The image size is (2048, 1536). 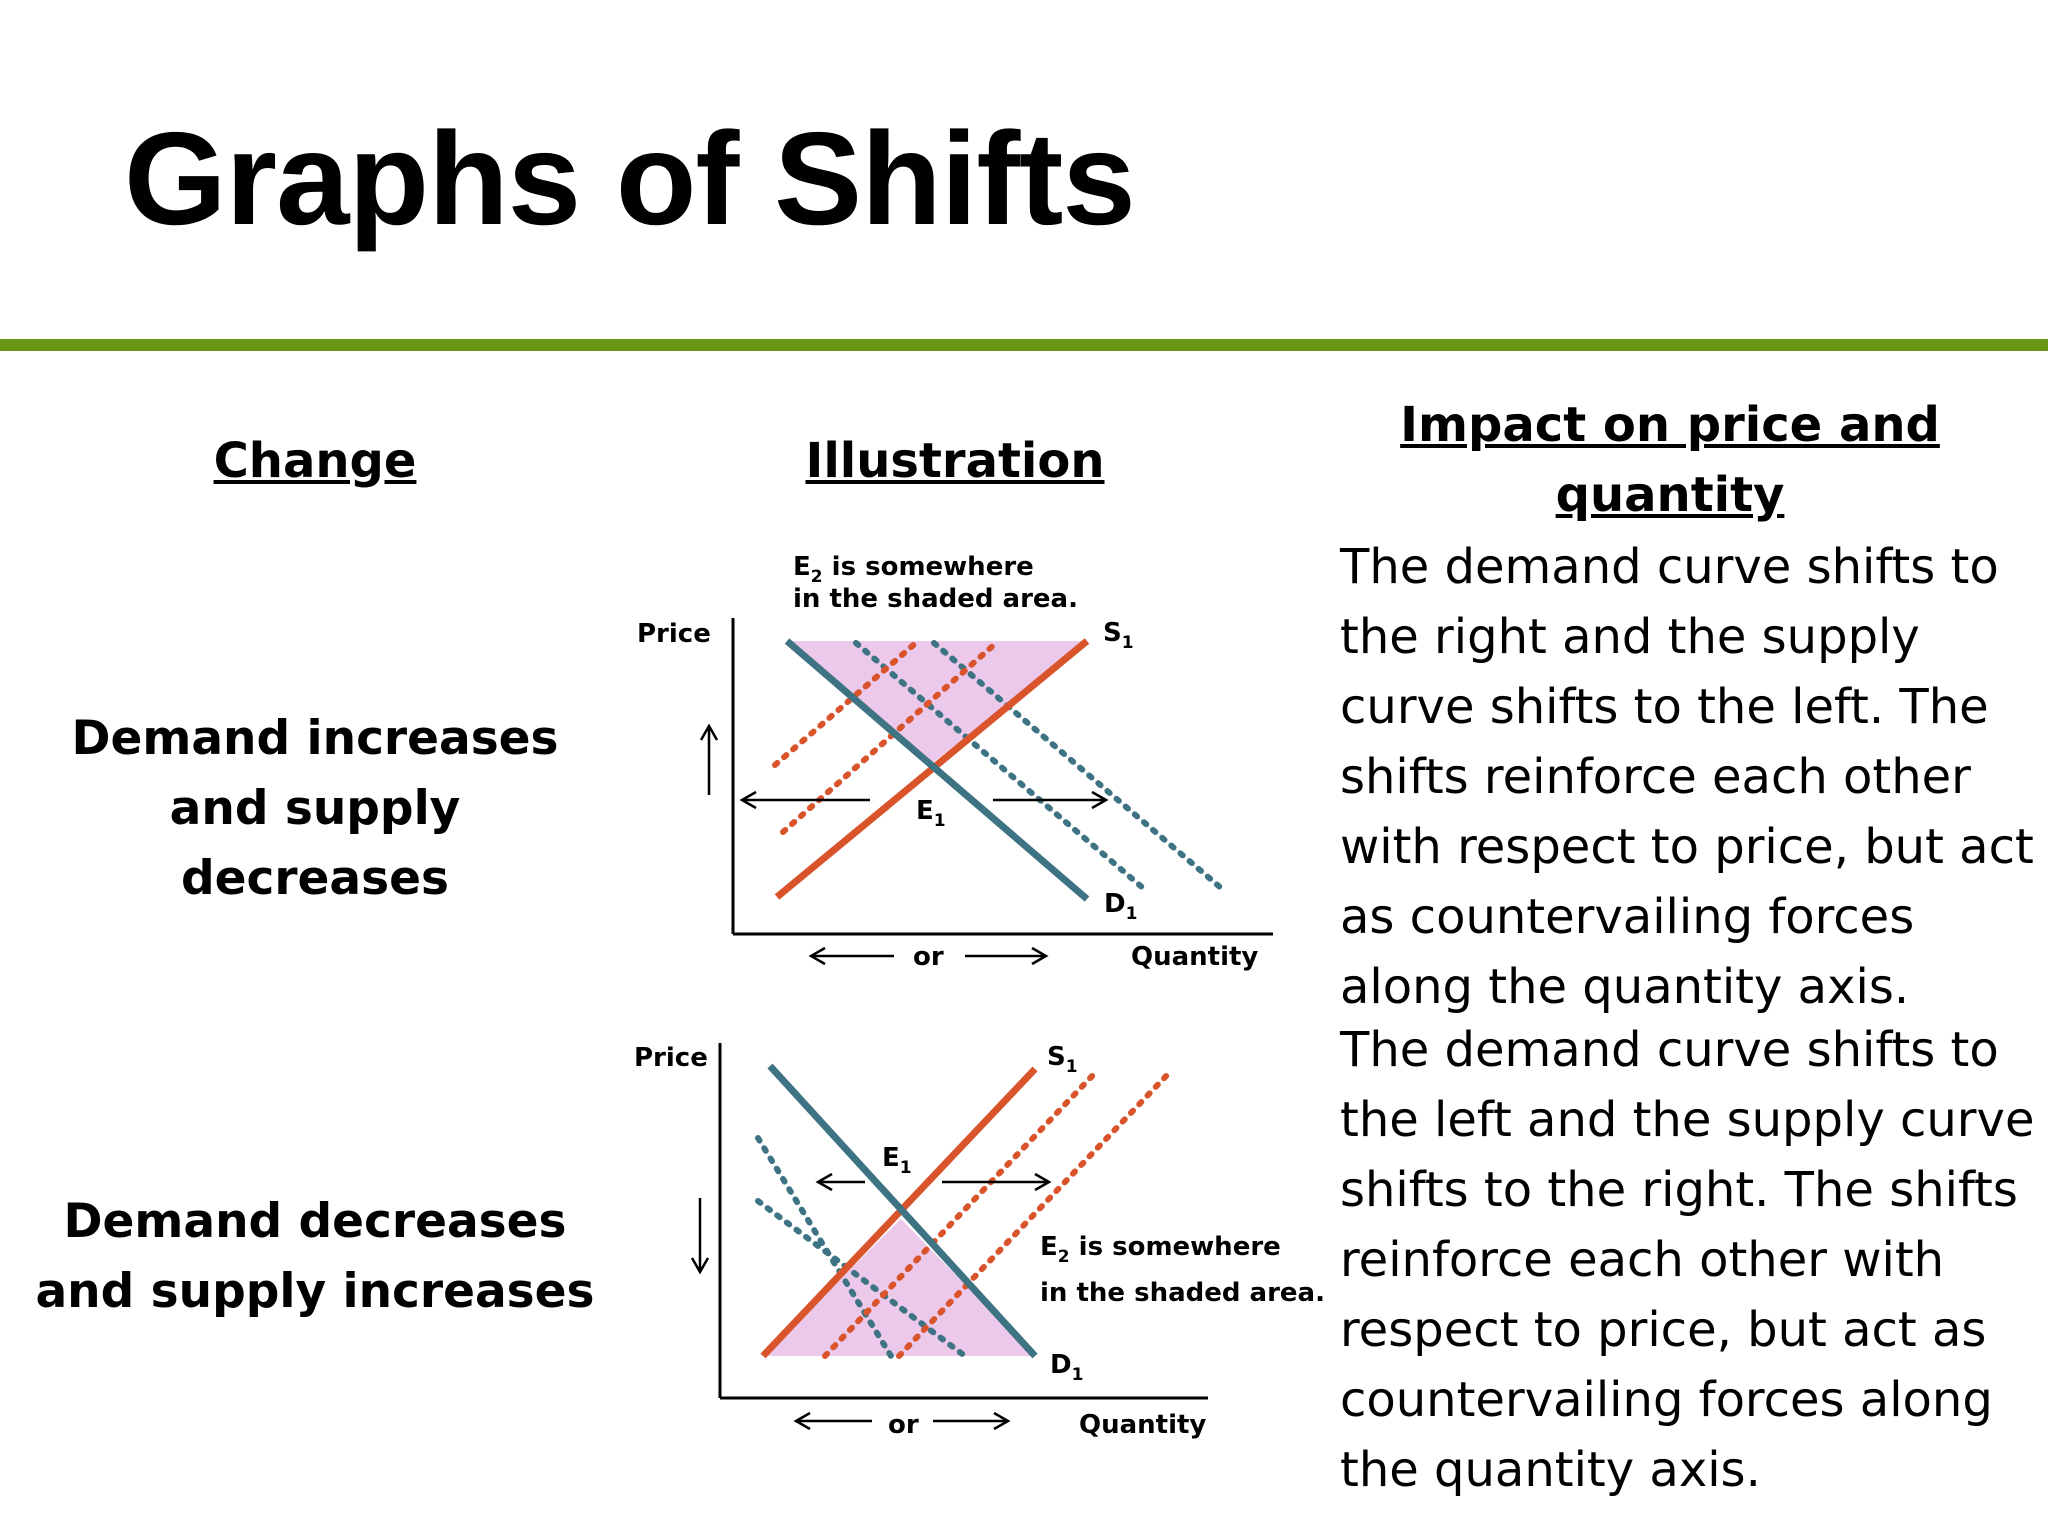 I want to click on supply-curve-s1, so click(x=899, y=1212).